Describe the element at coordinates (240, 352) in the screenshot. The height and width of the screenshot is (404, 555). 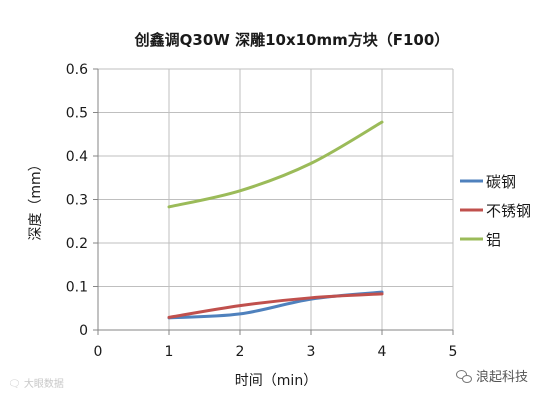
I see `x-tick-label: 2` at that location.